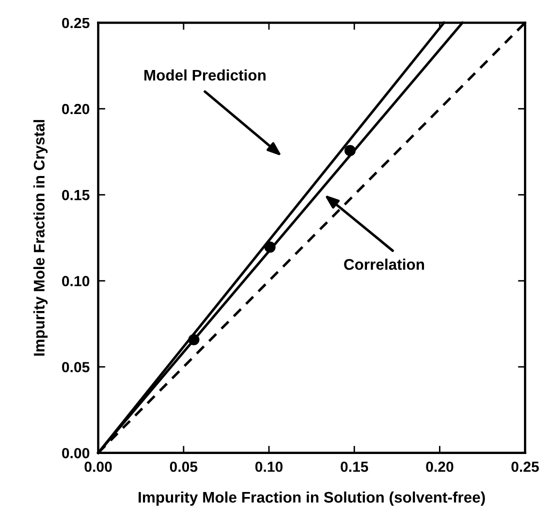 This screenshot has height=517, width=558. What do you see at coordinates (76, 23) in the screenshot?
I see `y-tick-label: 0.25` at bounding box center [76, 23].